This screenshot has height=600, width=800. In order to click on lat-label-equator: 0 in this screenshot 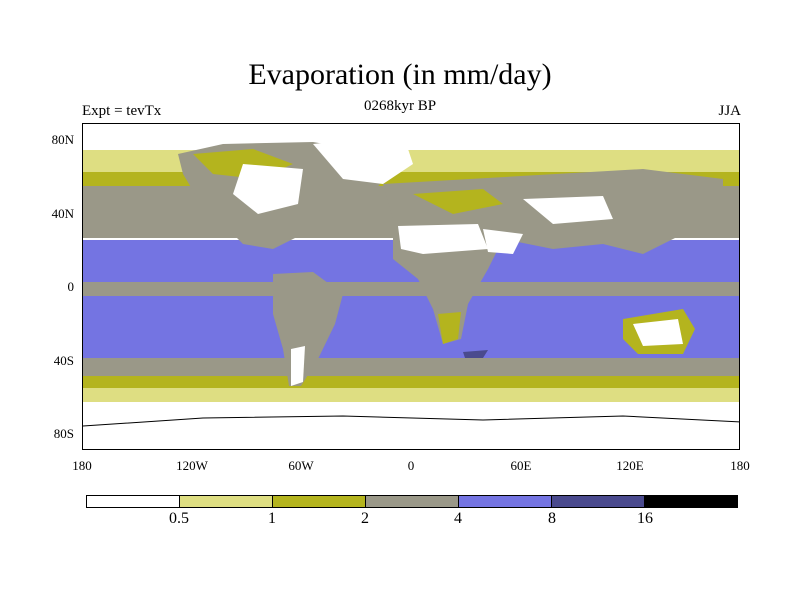, I will do `click(71, 286)`.